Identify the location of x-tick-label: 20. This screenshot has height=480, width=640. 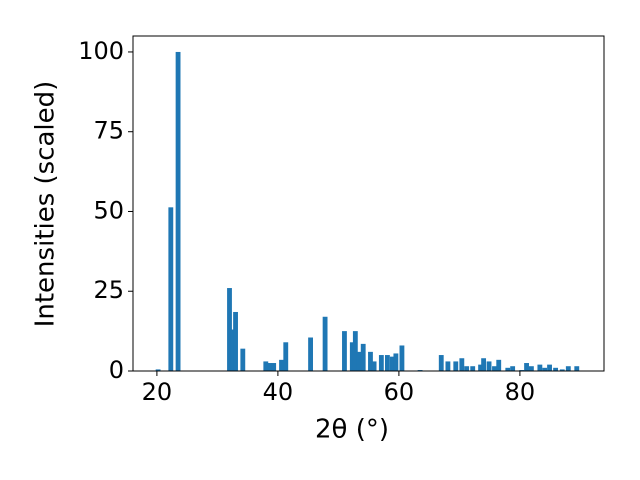
(157, 392).